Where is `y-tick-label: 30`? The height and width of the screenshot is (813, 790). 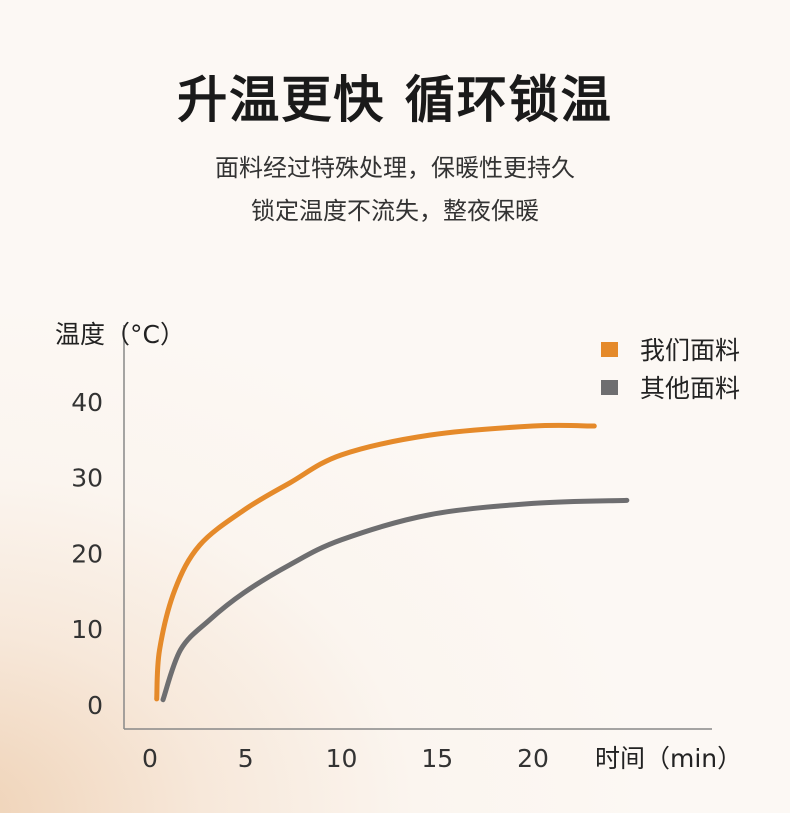
y-tick-label: 30 is located at coordinates (87, 478).